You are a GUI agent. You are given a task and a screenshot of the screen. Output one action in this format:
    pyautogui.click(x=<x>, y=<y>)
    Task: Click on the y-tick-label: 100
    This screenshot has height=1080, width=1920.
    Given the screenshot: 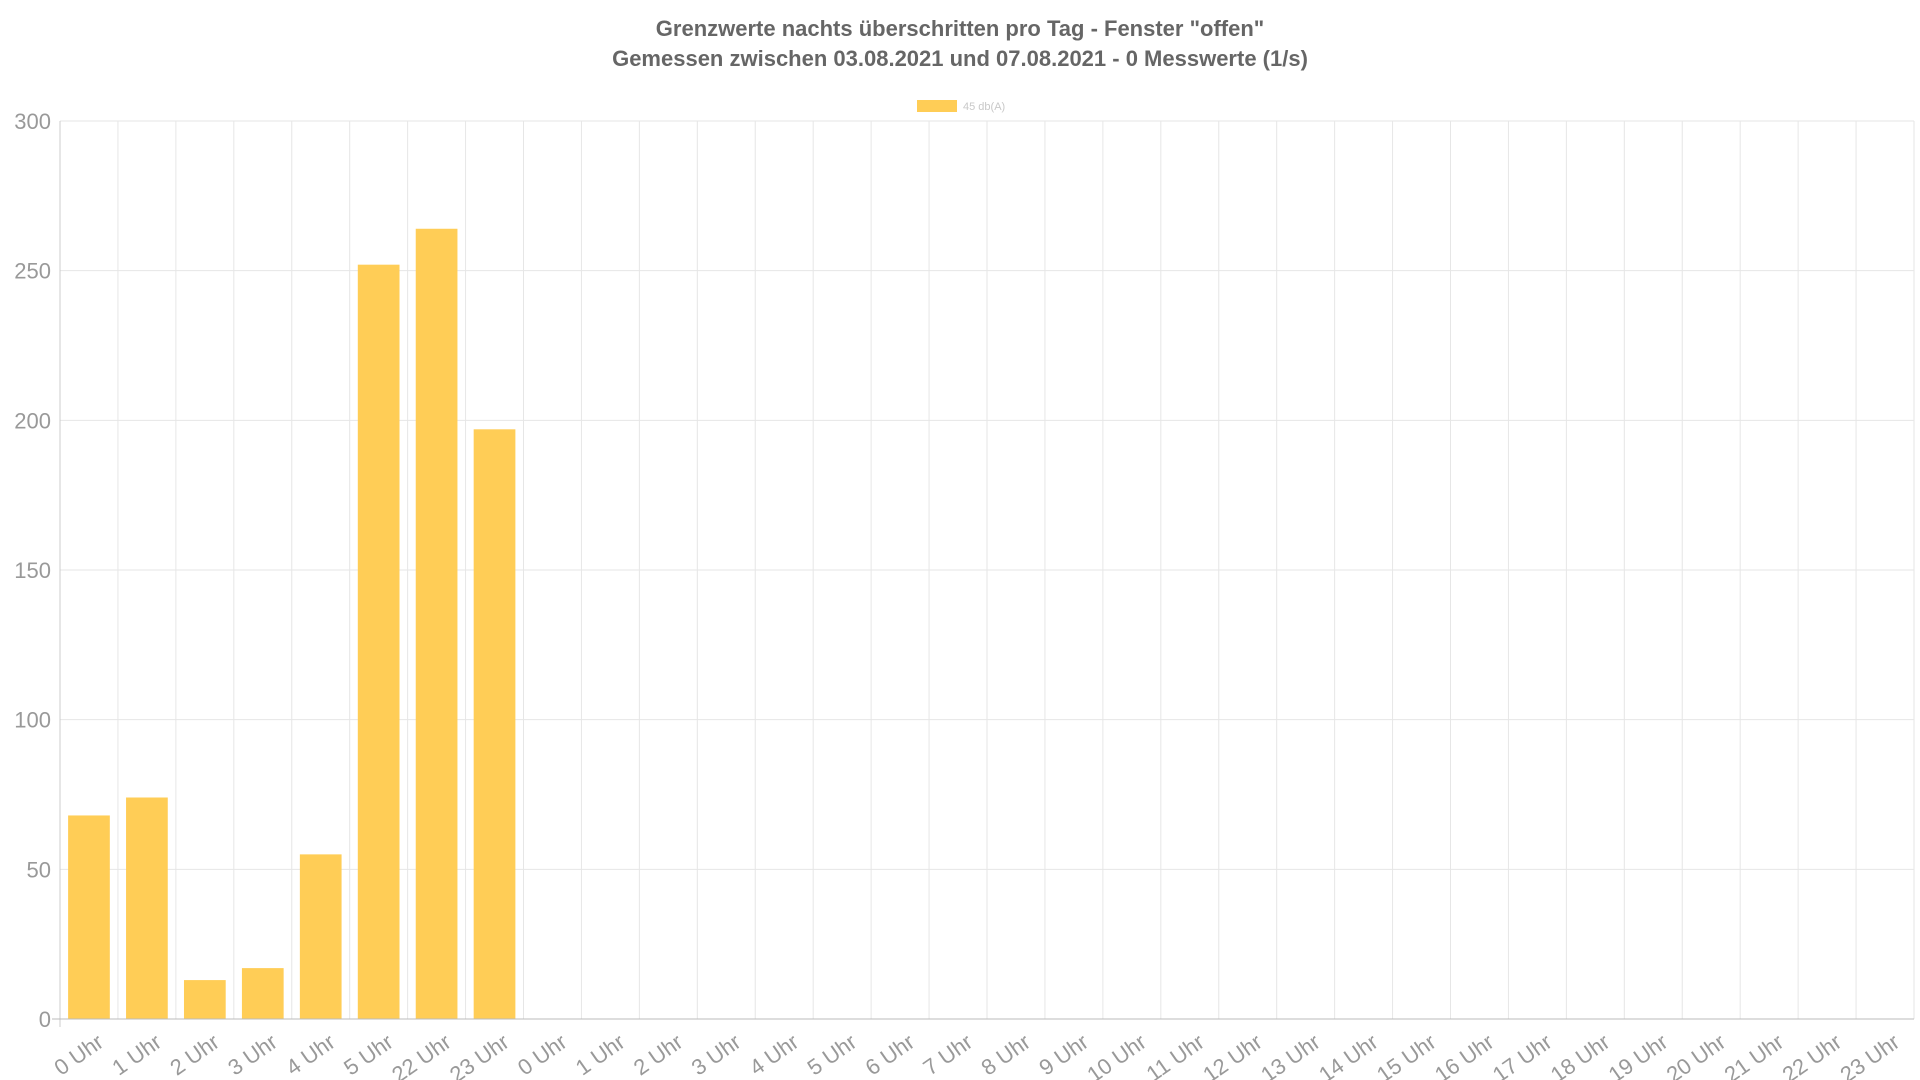 What is the action you would take?
    pyautogui.click(x=32, y=720)
    